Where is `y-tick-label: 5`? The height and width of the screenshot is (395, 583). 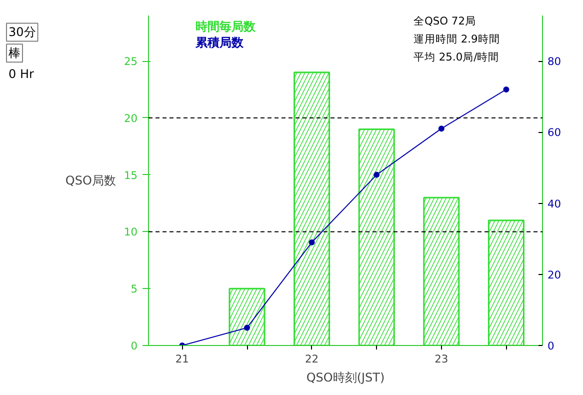 y-tick-label: 5 is located at coordinates (134, 289).